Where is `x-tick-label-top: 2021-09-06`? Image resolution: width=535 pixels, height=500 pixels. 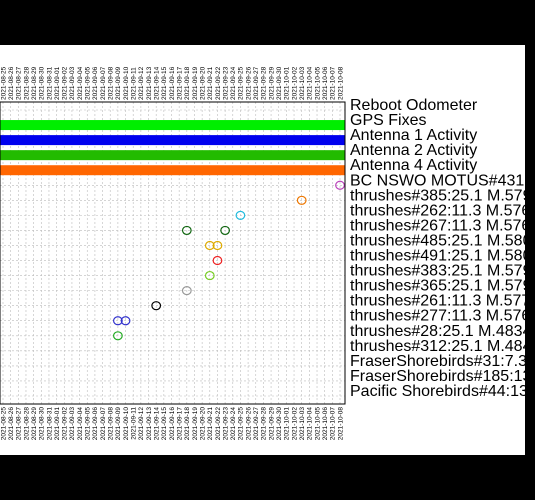 x-tick-label-top: 2021-09-06 is located at coordinates (95, 83).